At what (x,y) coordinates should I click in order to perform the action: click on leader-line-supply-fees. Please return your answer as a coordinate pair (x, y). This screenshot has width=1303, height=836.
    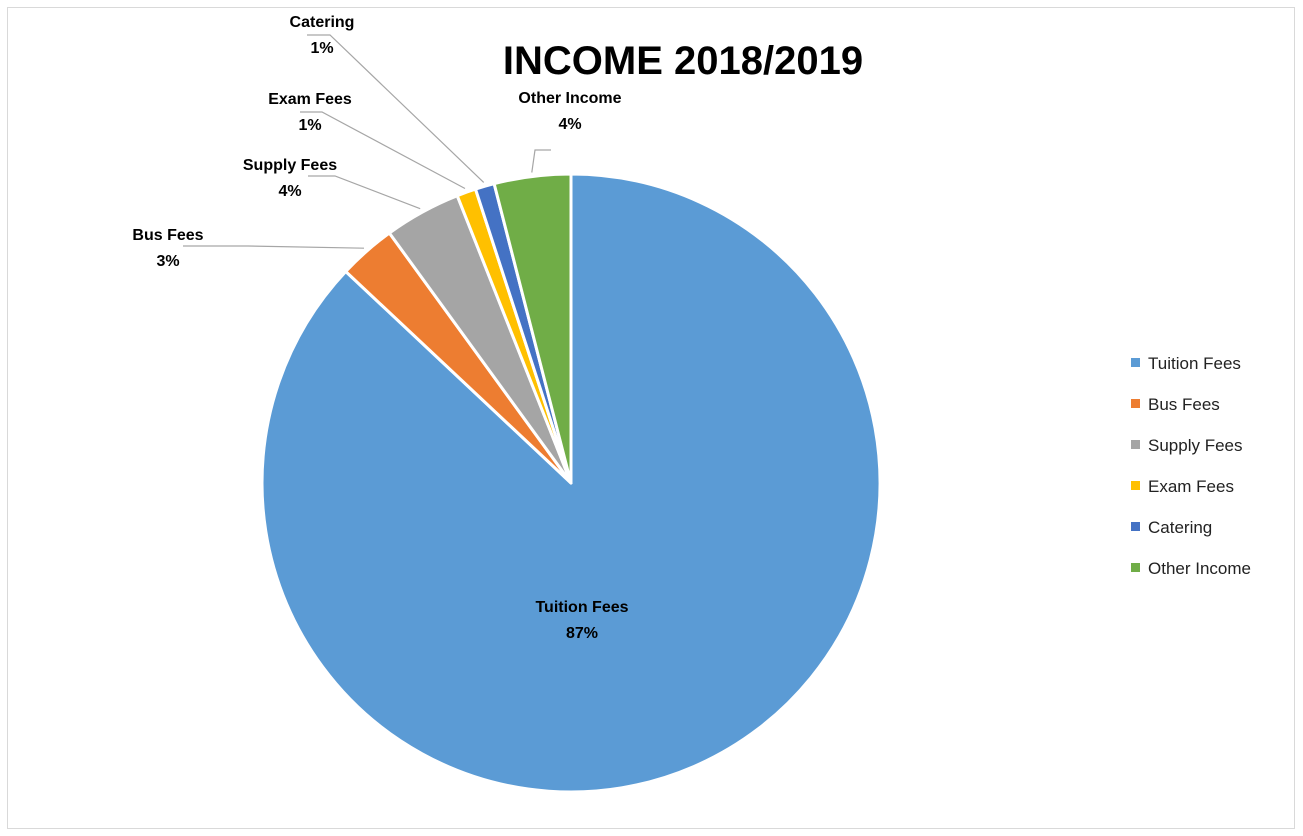
    Looking at the image, I should click on (364, 192).